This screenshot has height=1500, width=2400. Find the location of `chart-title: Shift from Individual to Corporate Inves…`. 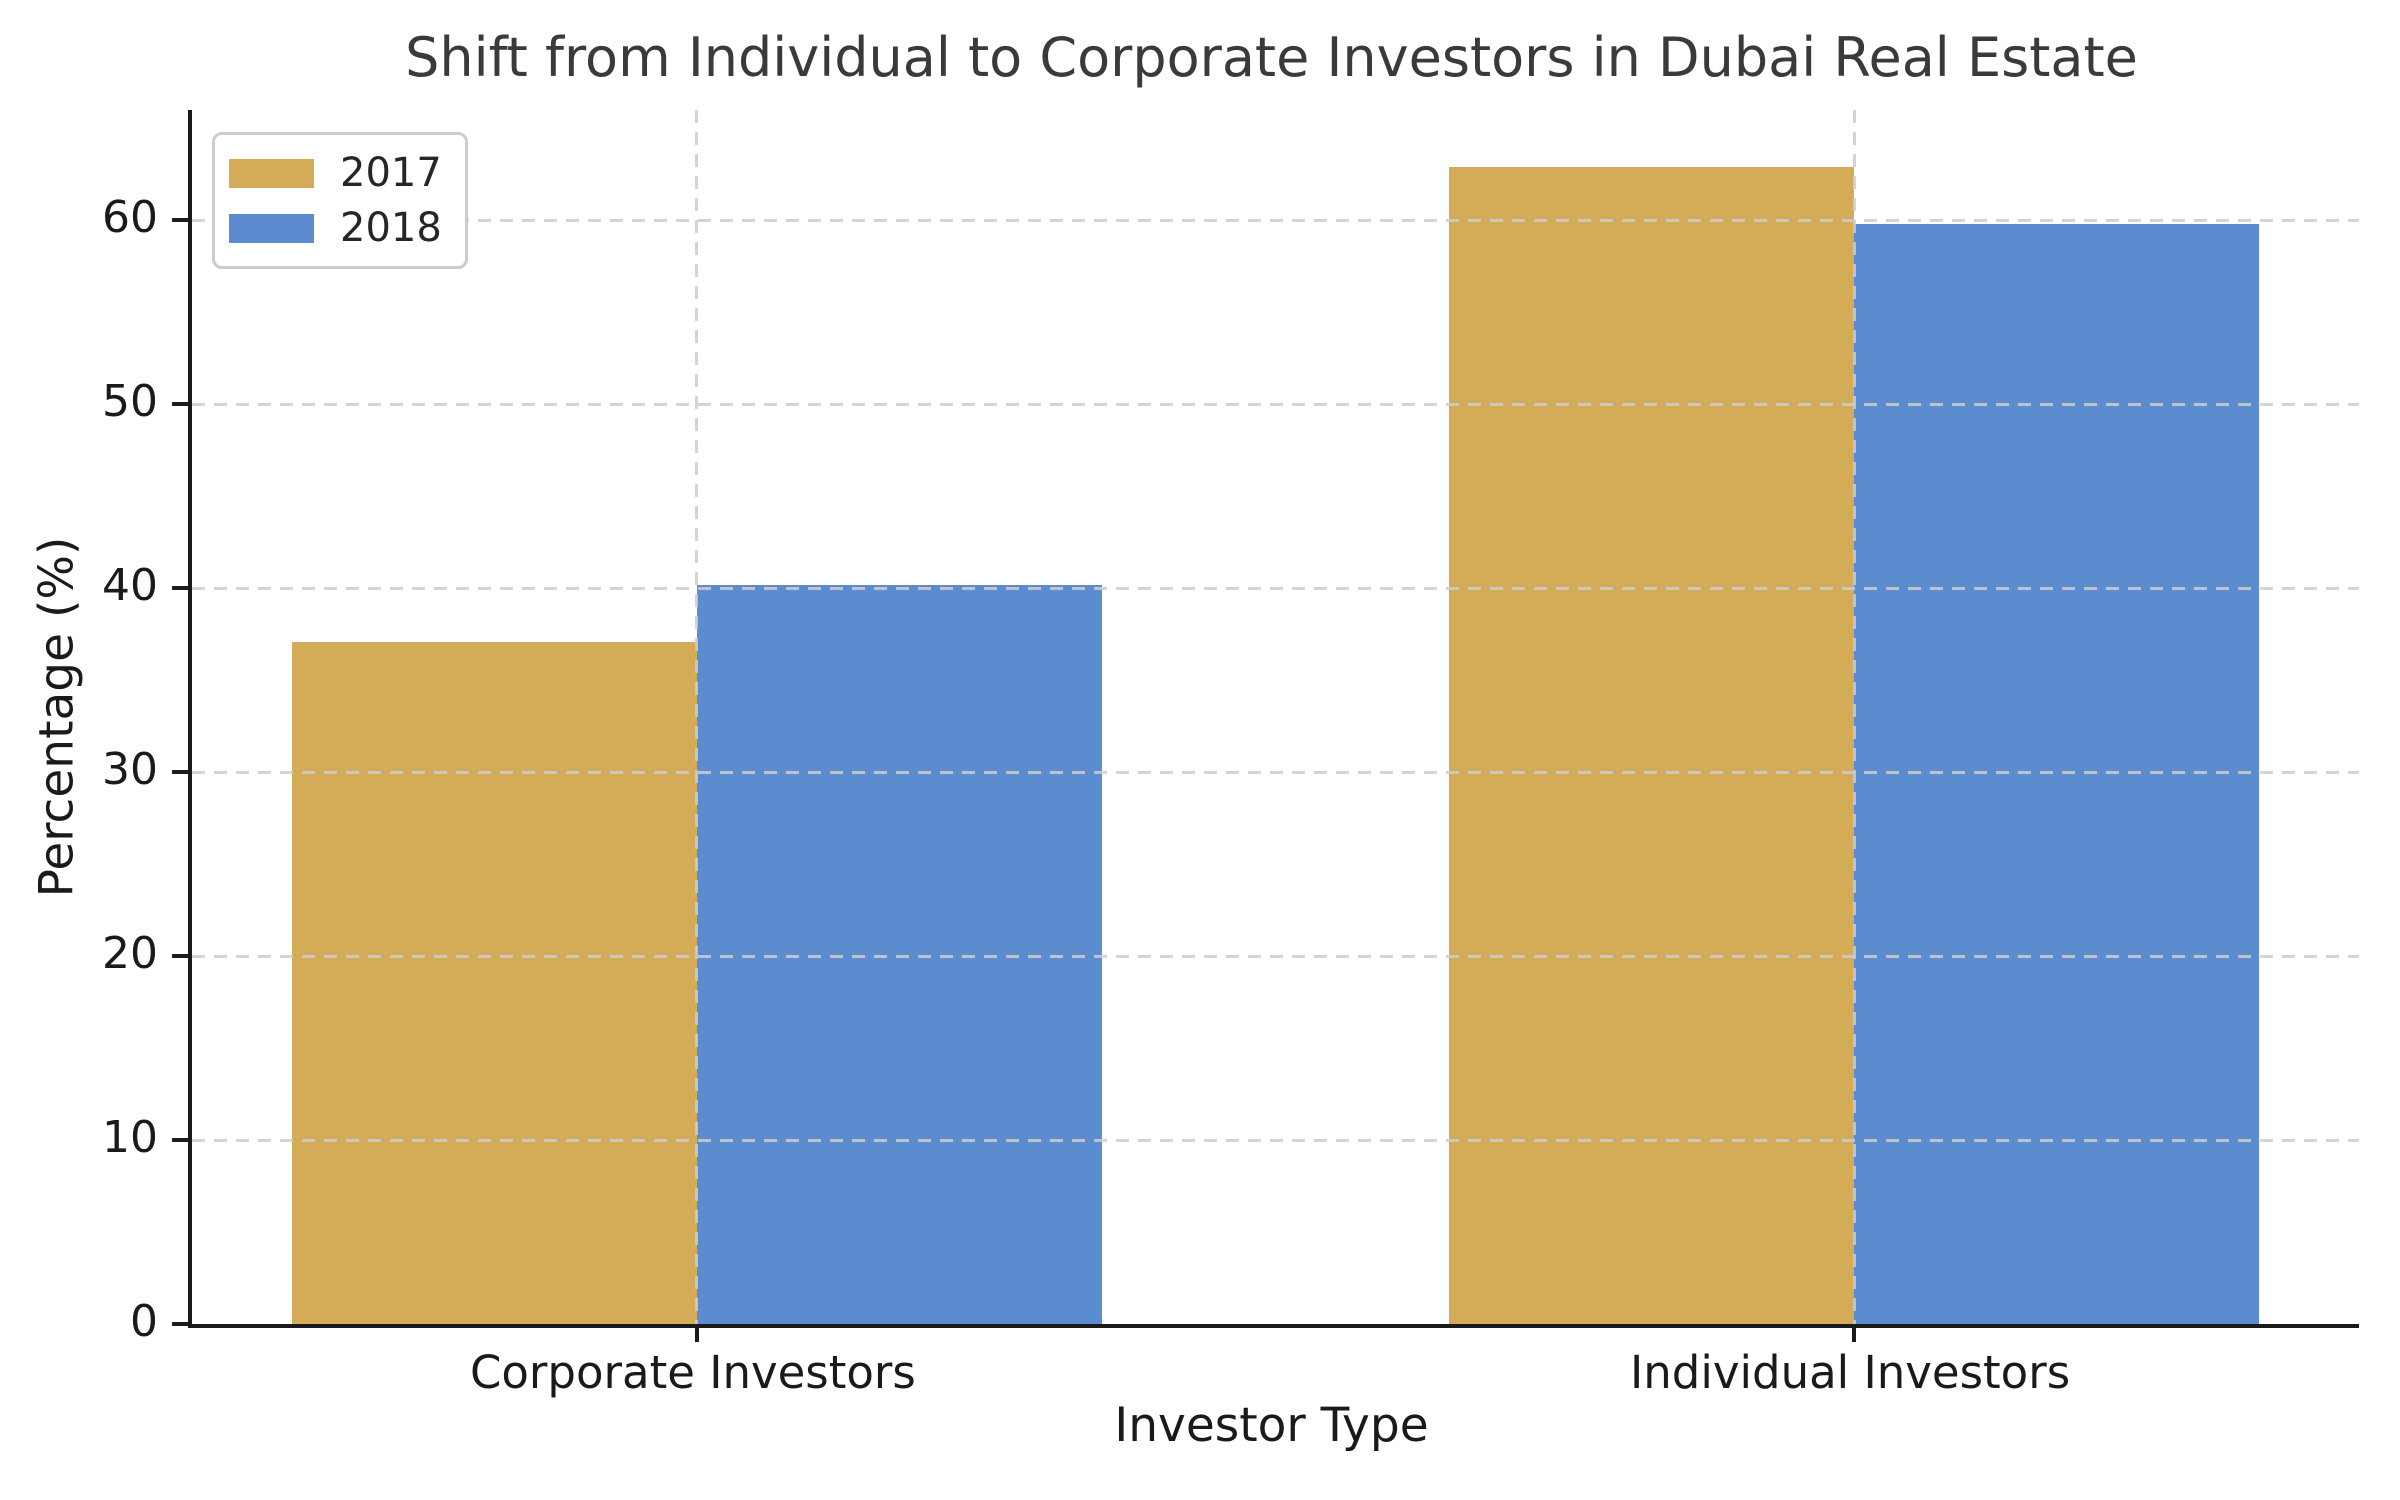

chart-title: Shift from Individual to Corporate Inves… is located at coordinates (1271, 57).